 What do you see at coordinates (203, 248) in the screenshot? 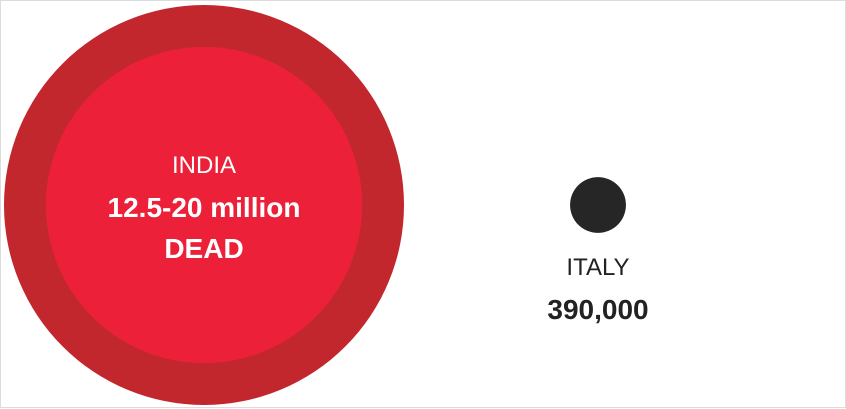
I see `india-dead-label: DEAD` at bounding box center [203, 248].